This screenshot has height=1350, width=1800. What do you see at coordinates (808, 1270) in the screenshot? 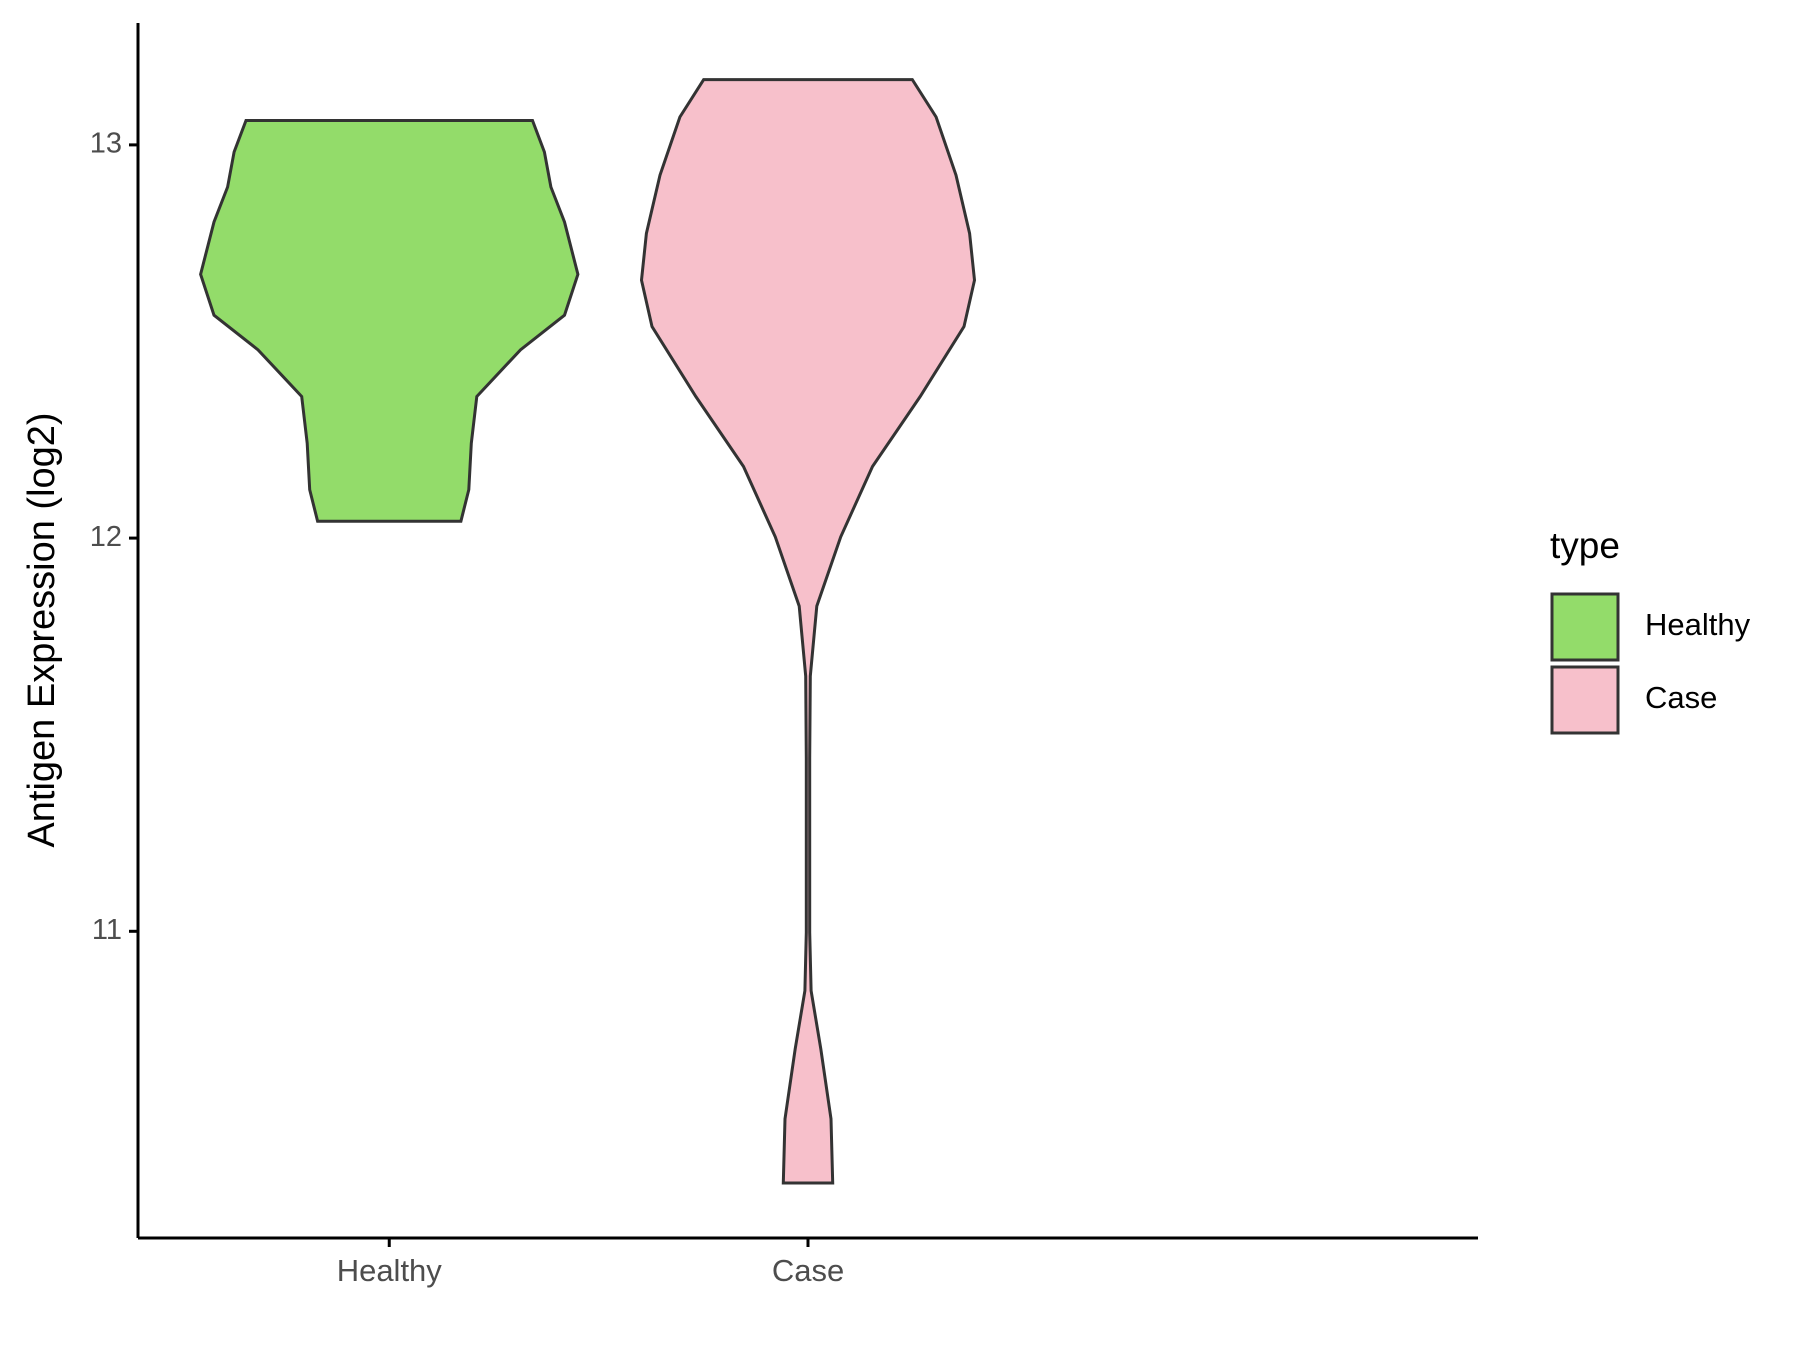
I see `x-tick-label: Case` at bounding box center [808, 1270].